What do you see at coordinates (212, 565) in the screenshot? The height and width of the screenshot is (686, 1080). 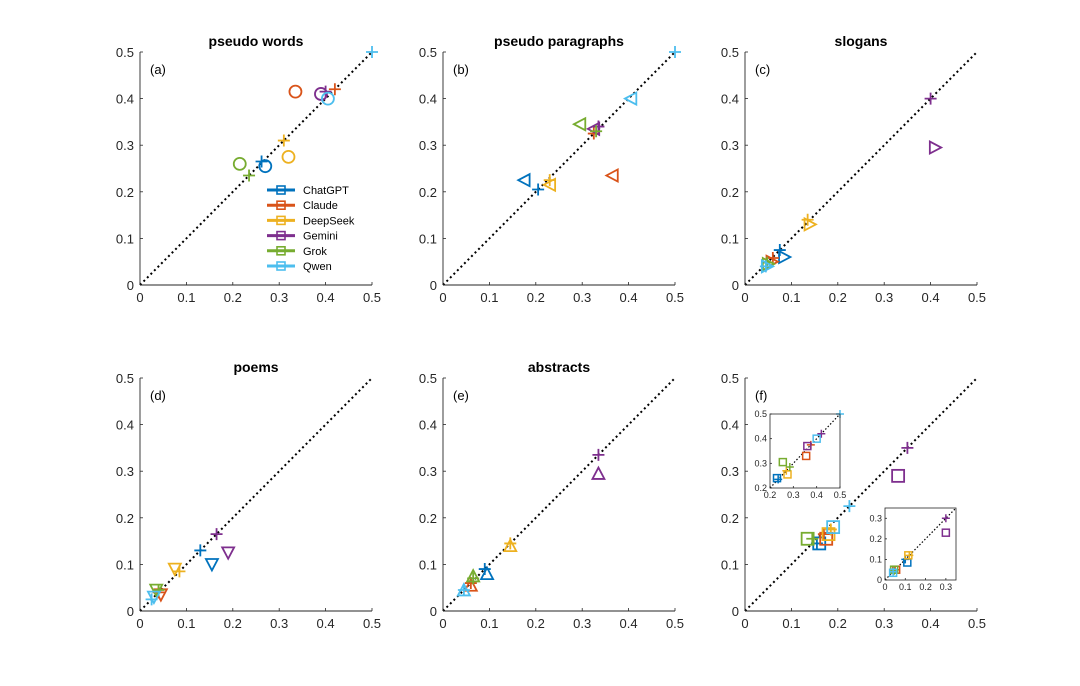 I see `triangle-down-point-chatgpt` at bounding box center [212, 565].